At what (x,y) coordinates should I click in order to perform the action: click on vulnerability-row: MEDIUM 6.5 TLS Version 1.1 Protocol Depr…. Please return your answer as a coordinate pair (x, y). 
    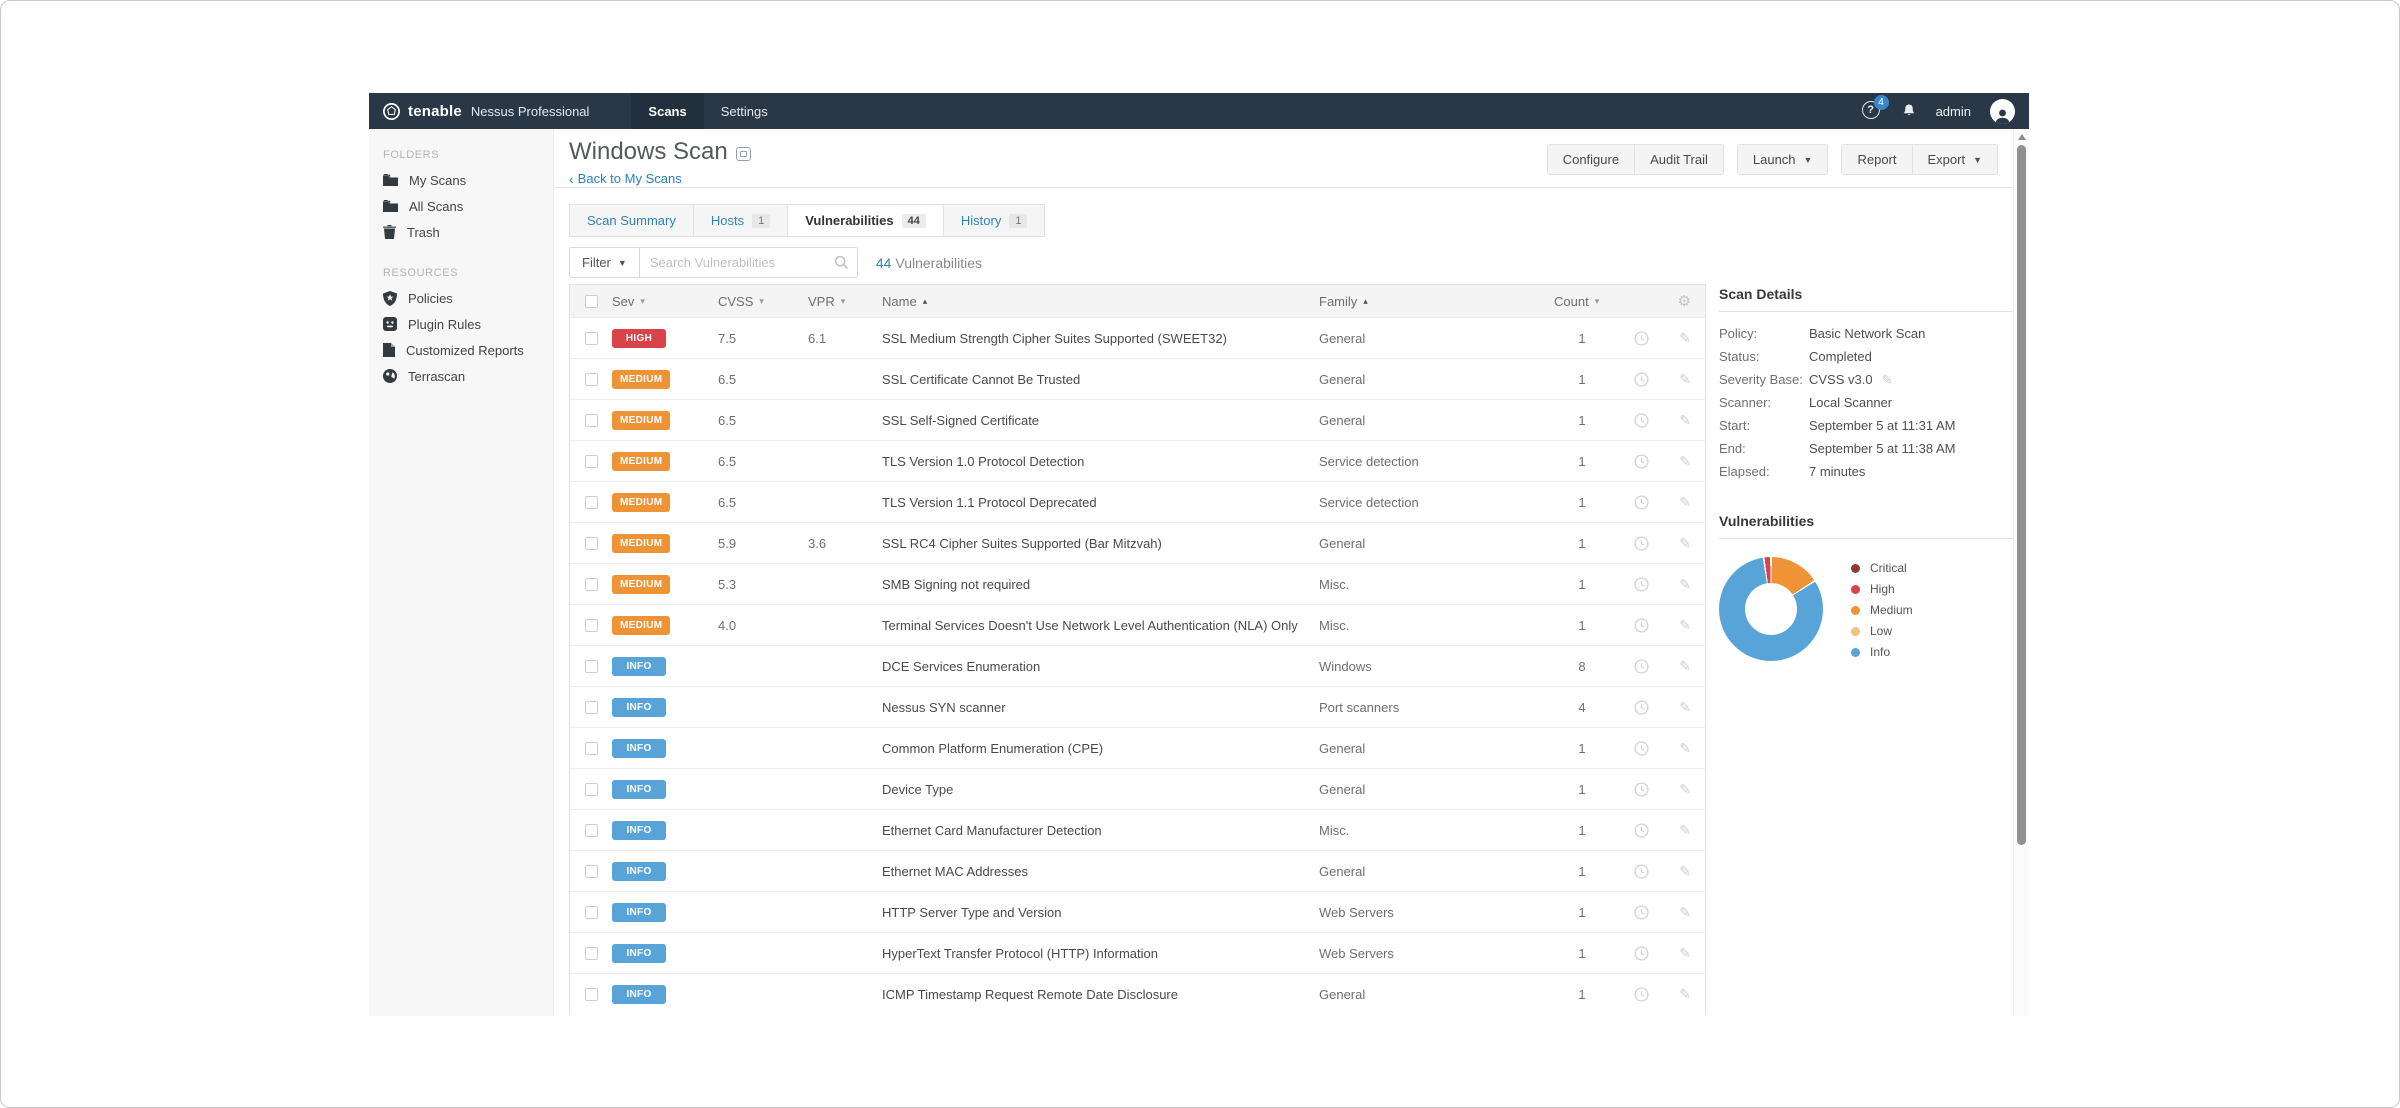
    Looking at the image, I should click on (1137, 501).